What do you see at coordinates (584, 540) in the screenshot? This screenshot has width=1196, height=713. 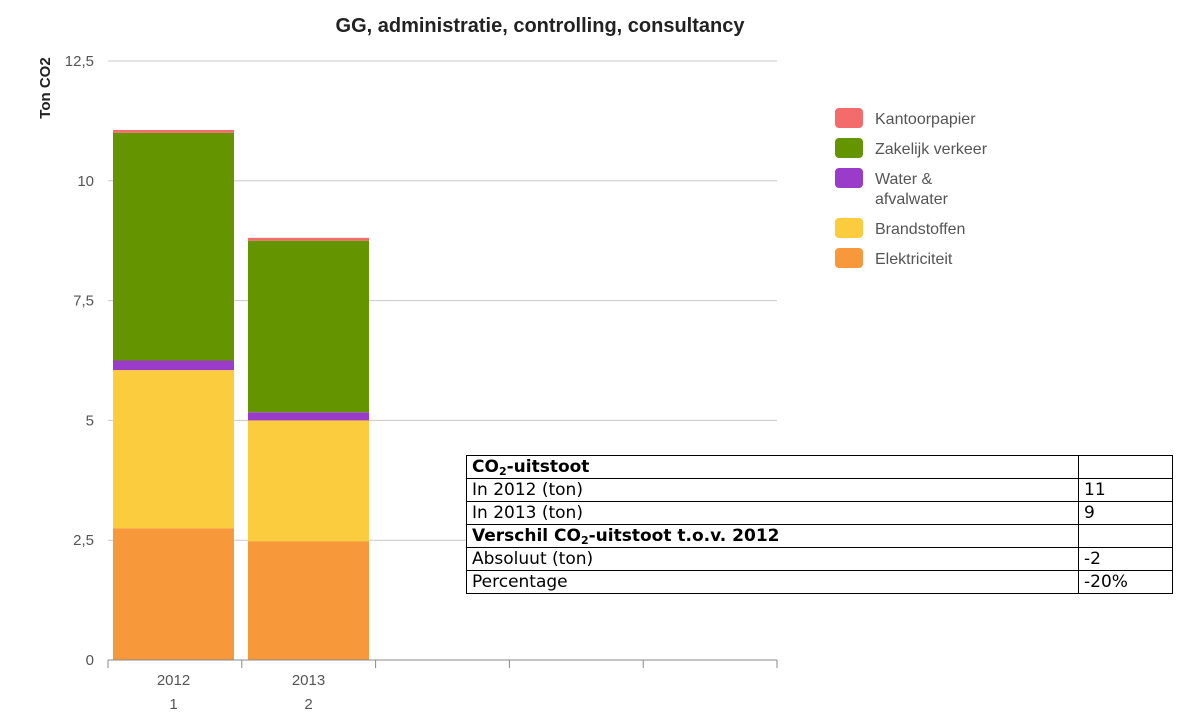 I see `section-text-sub: 2` at bounding box center [584, 540].